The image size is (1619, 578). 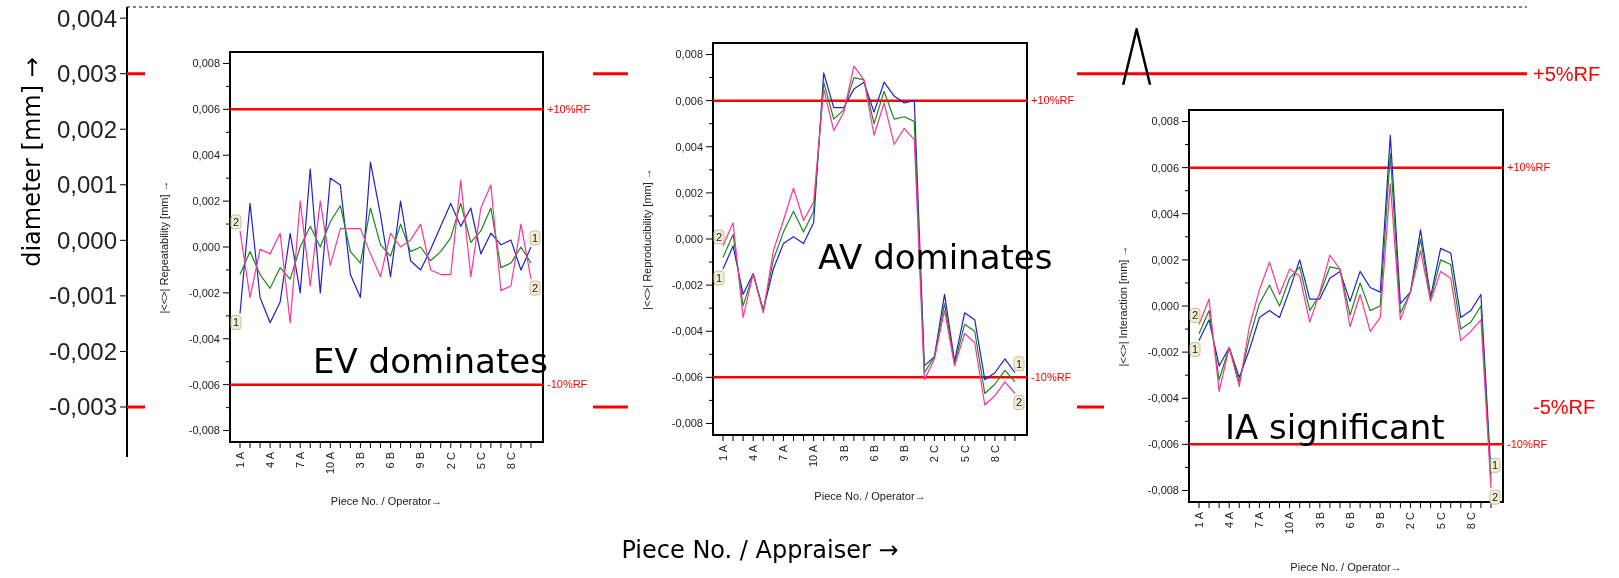 What do you see at coordinates (1567, 73) in the screenshot?
I see `ref-line-label: +5%RF` at bounding box center [1567, 73].